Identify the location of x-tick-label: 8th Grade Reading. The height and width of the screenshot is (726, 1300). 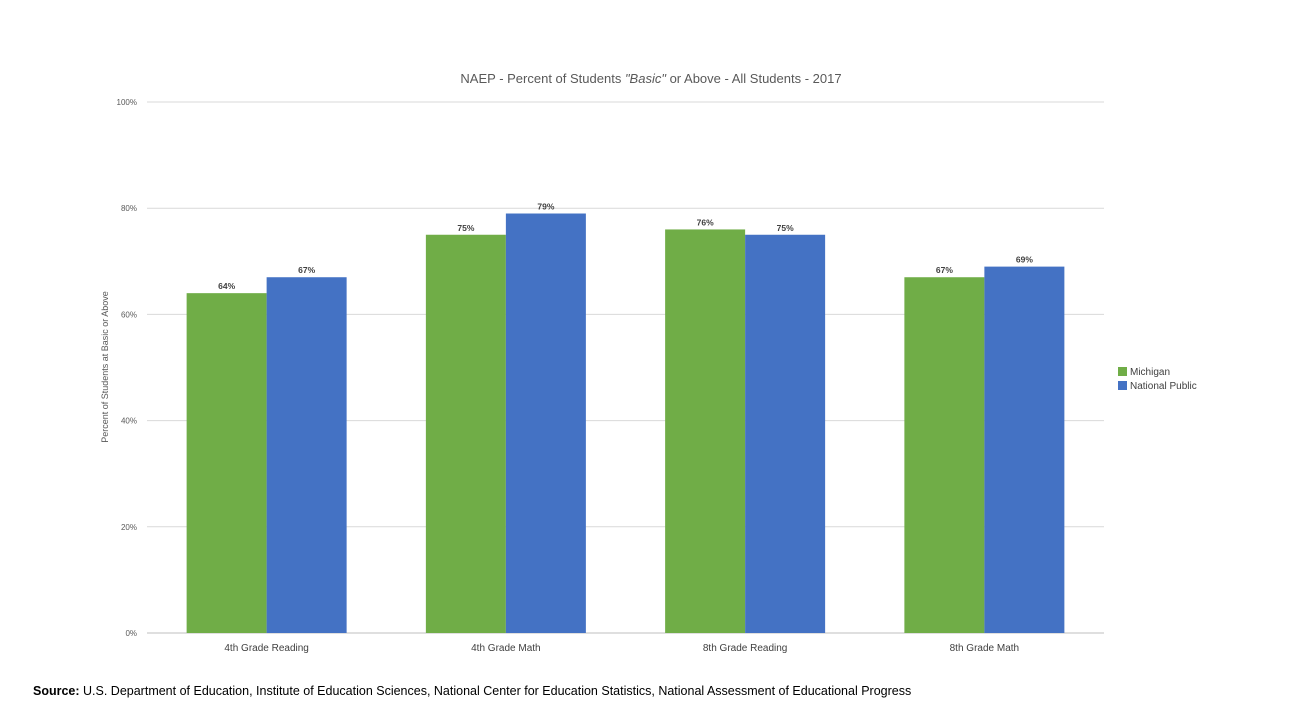
(745, 648).